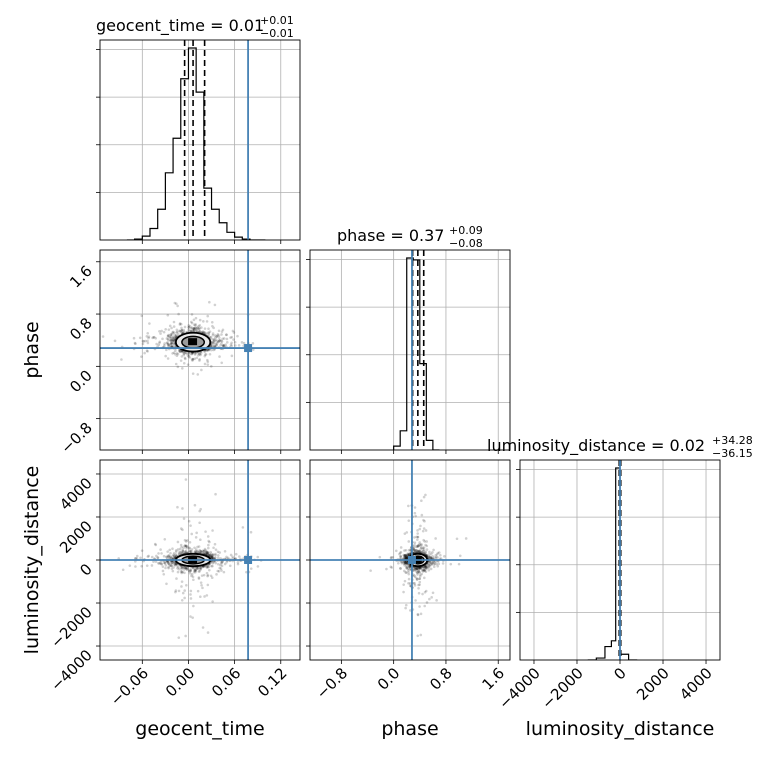  I want to click on truth-marker, so click(248, 560).